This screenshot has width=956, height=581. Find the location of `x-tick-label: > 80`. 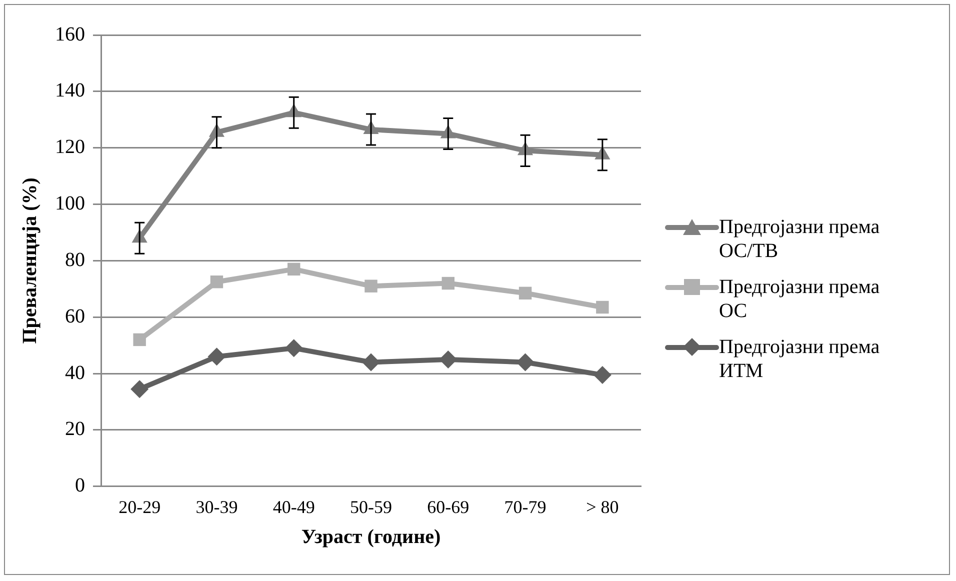

x-tick-label: > 80 is located at coordinates (602, 506).